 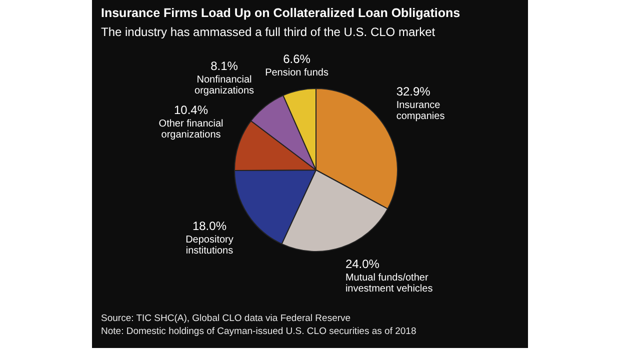 What do you see at coordinates (420, 111) in the screenshot?
I see `slice-label: Insurance companies` at bounding box center [420, 111].